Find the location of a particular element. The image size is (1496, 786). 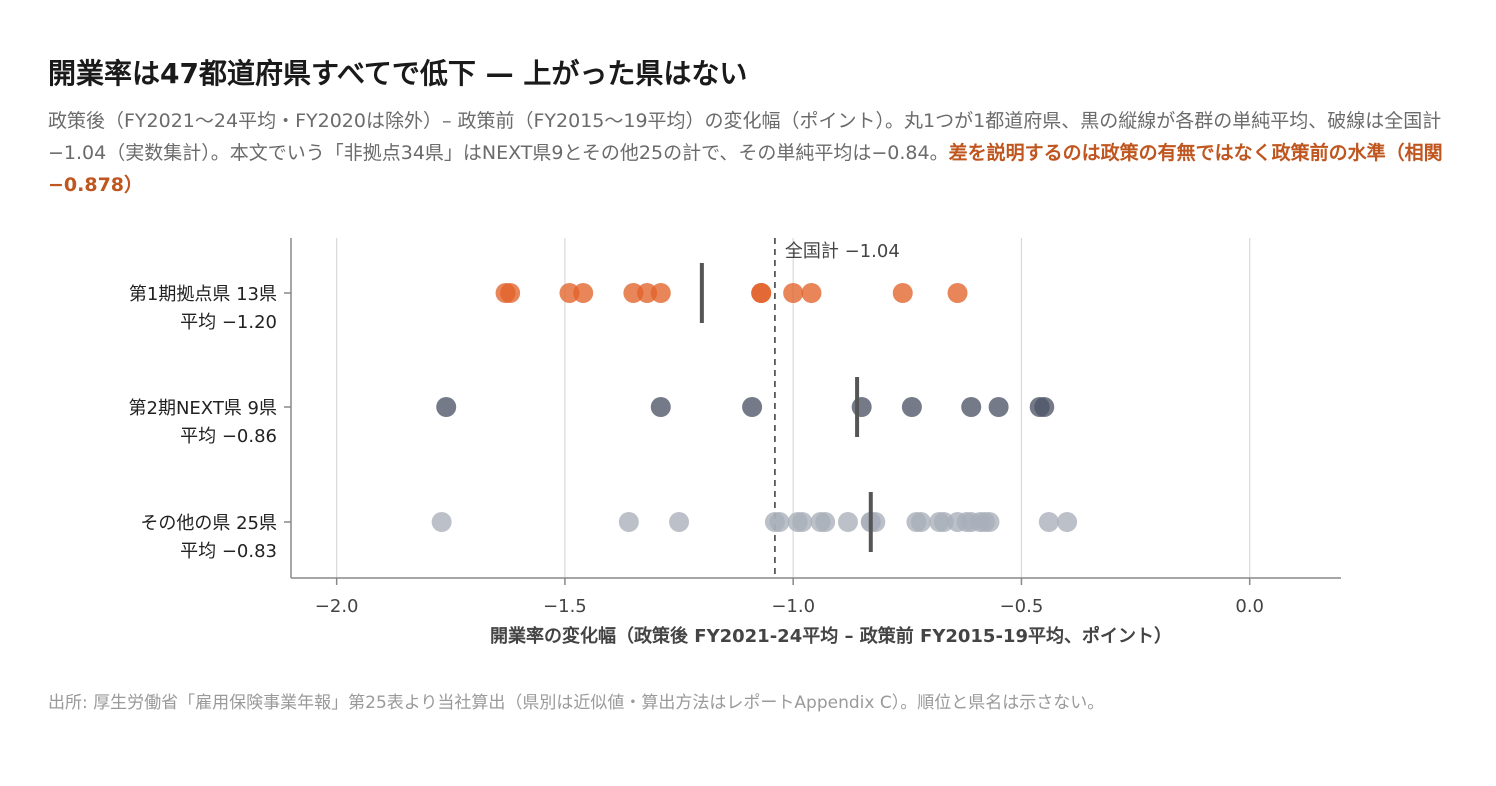

reference-label: 全国計 −1.04 is located at coordinates (842, 251).